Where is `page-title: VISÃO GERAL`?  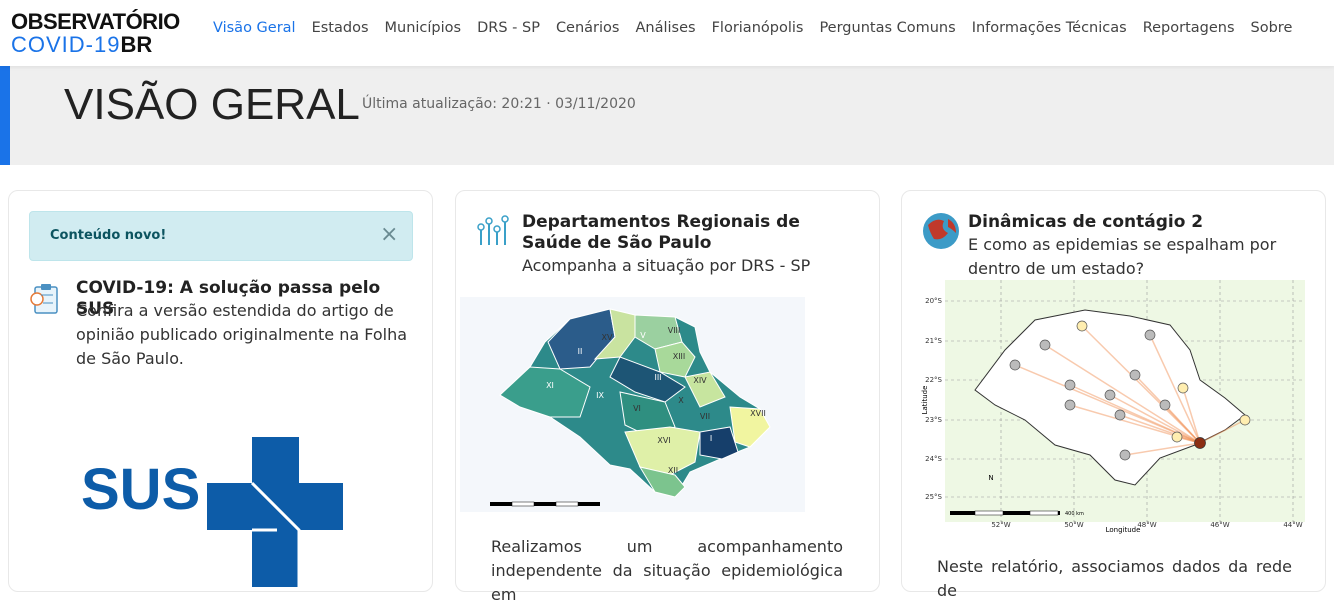
page-title: VISÃO GERAL is located at coordinates (212, 104).